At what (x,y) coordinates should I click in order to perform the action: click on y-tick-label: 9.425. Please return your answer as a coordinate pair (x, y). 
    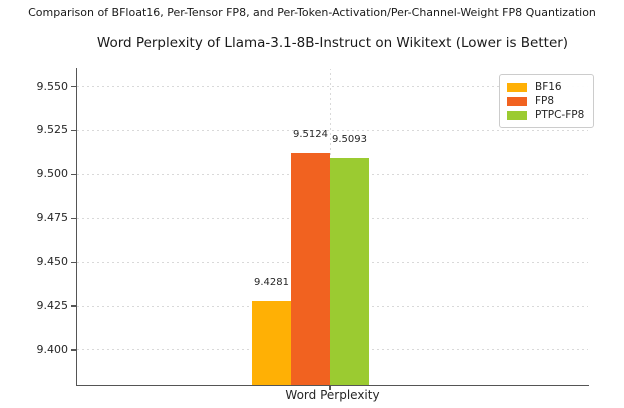
    Looking at the image, I should click on (52, 305).